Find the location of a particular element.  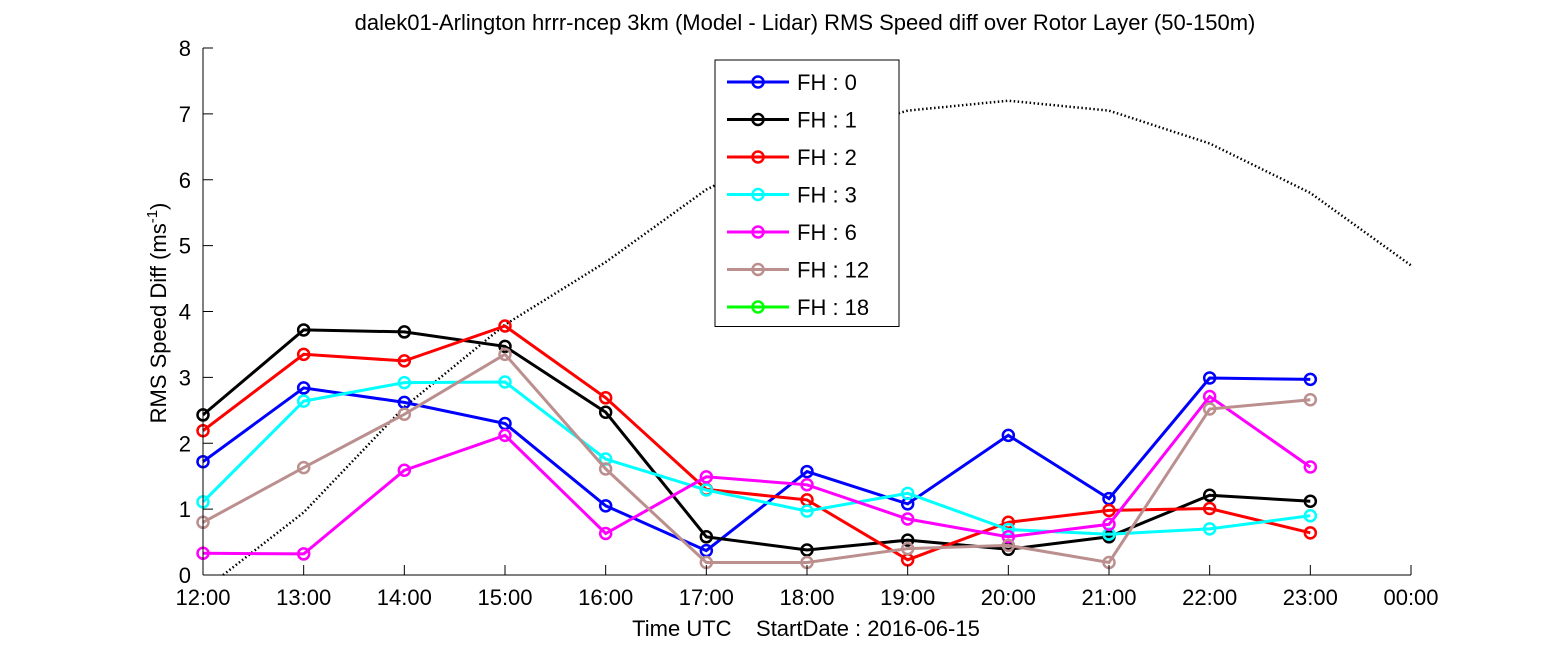

legend-item: FH : 12 is located at coordinates (798, 270).